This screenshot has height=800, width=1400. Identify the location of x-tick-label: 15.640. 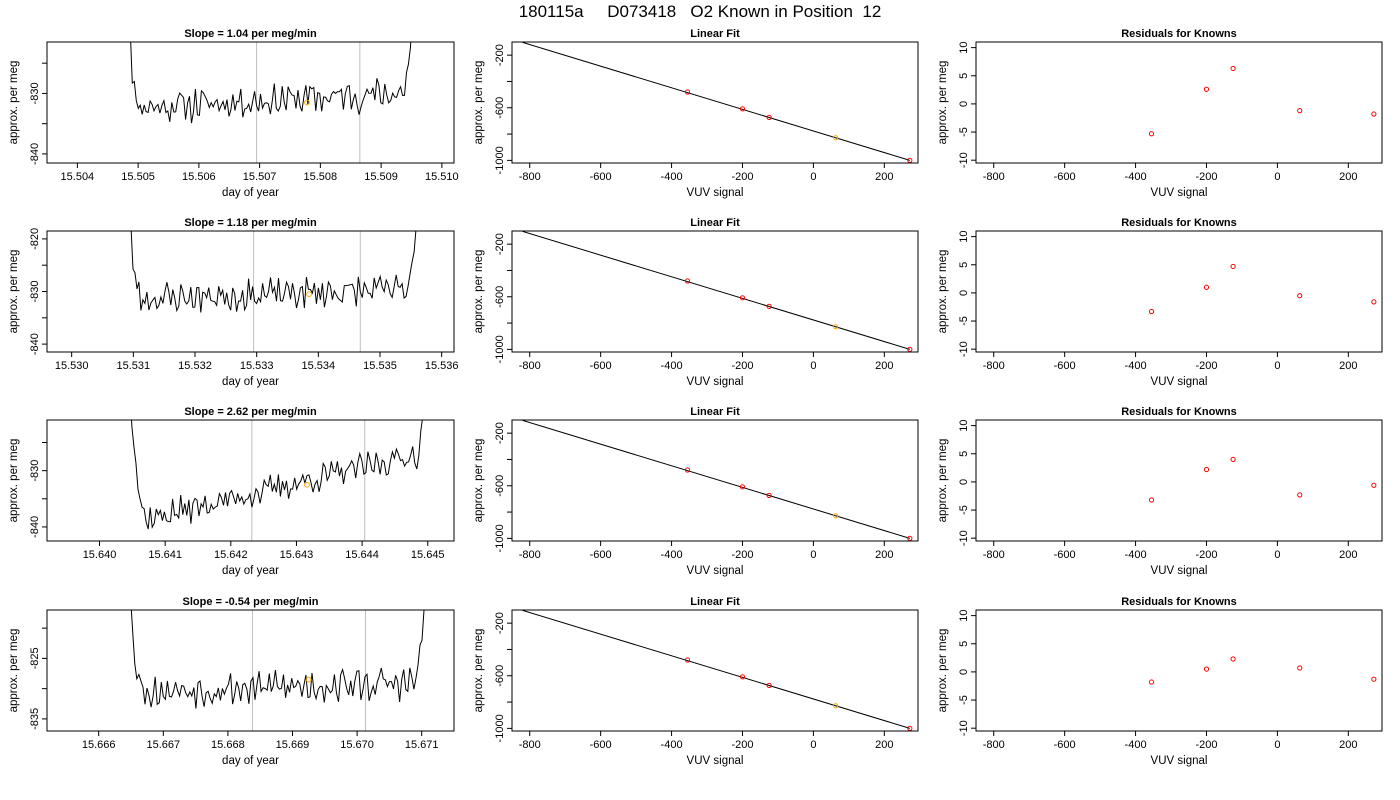
(100, 555).